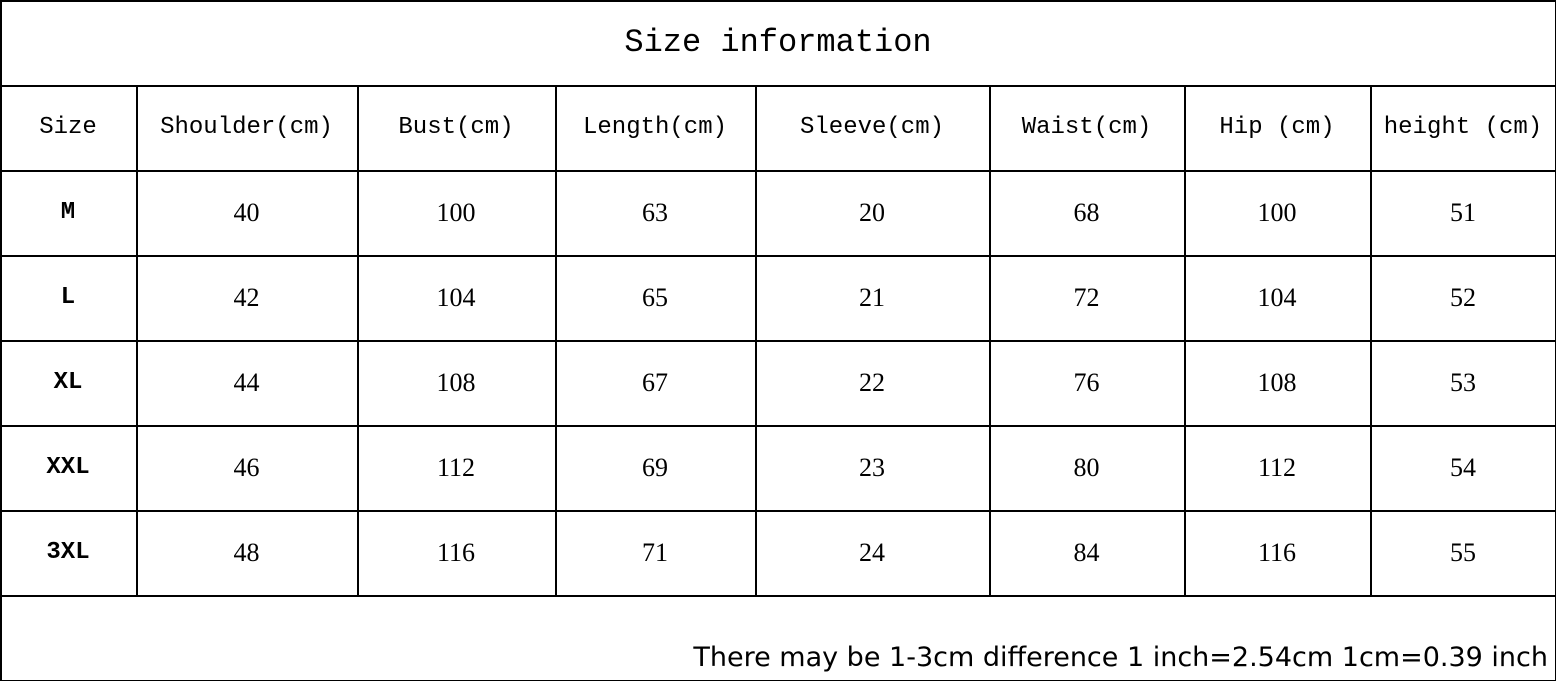  What do you see at coordinates (1086, 212) in the screenshot?
I see `value-cell: 68` at bounding box center [1086, 212].